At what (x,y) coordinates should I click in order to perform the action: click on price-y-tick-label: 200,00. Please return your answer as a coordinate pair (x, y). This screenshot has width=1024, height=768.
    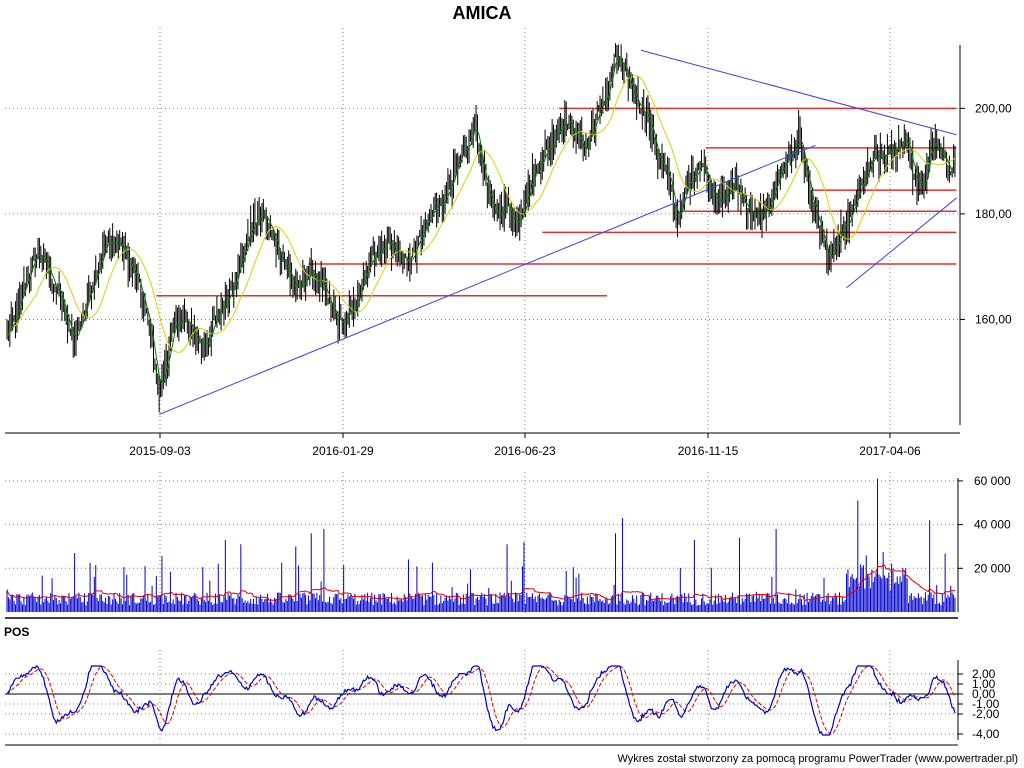
    Looking at the image, I should click on (993, 108).